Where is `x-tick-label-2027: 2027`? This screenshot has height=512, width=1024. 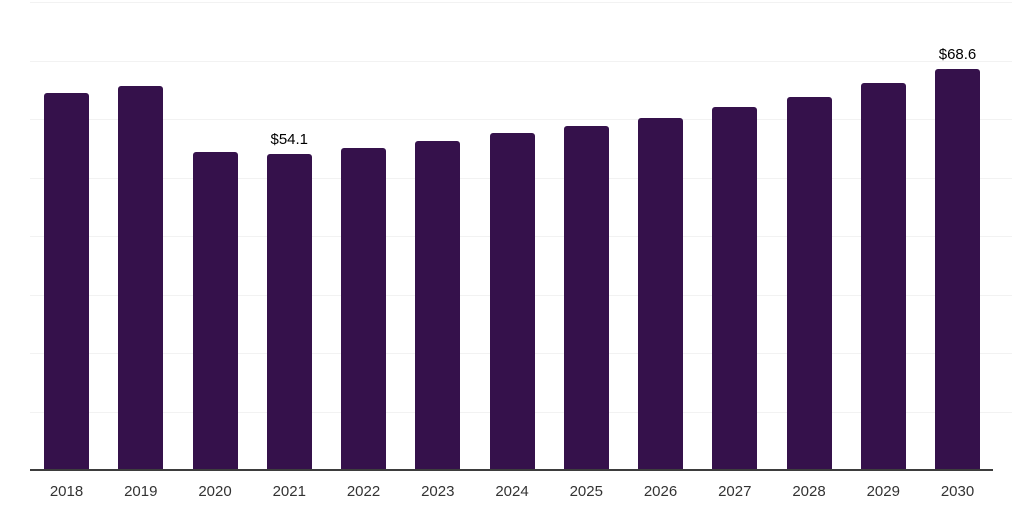 x-tick-label-2027: 2027 is located at coordinates (735, 491).